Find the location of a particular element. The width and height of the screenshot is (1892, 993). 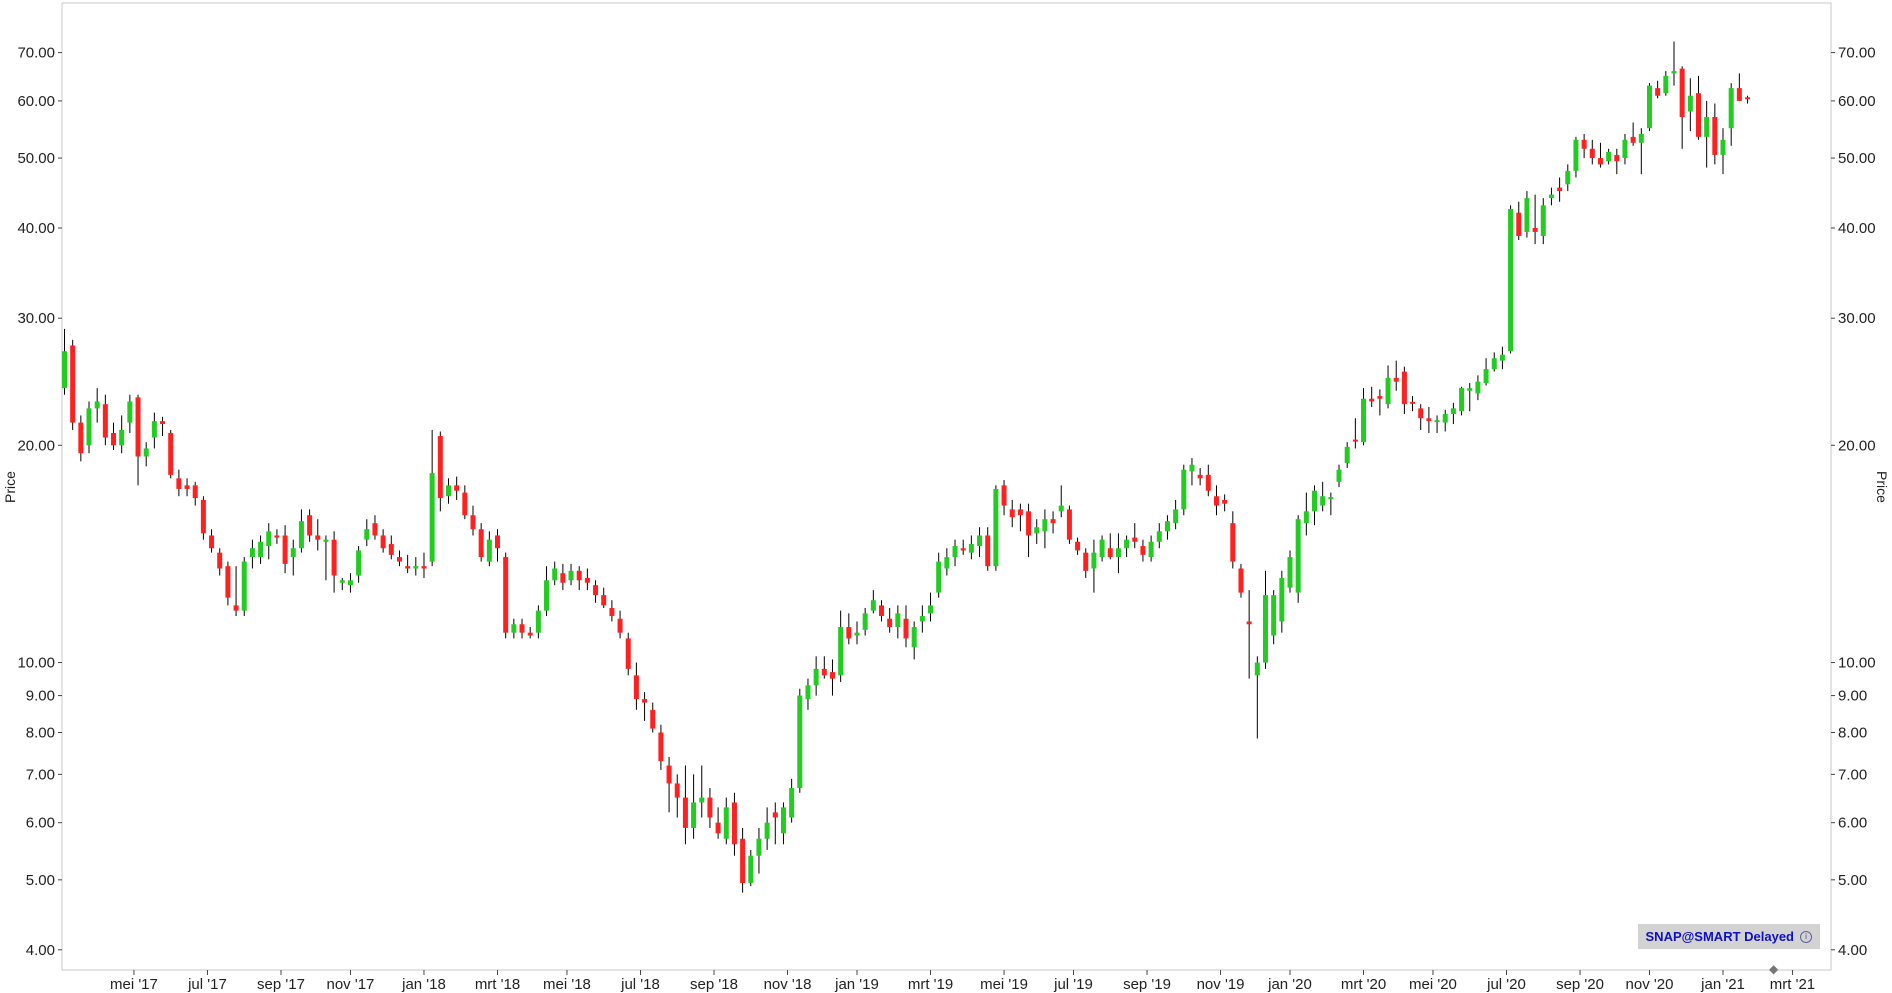

y-tick-label-left: 7.00 is located at coordinates (40, 774).